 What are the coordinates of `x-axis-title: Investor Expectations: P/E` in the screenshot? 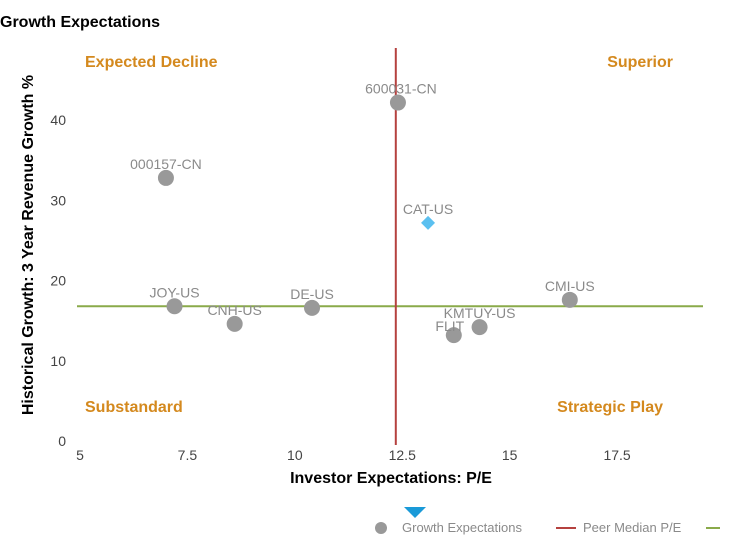 It's located at (391, 478).